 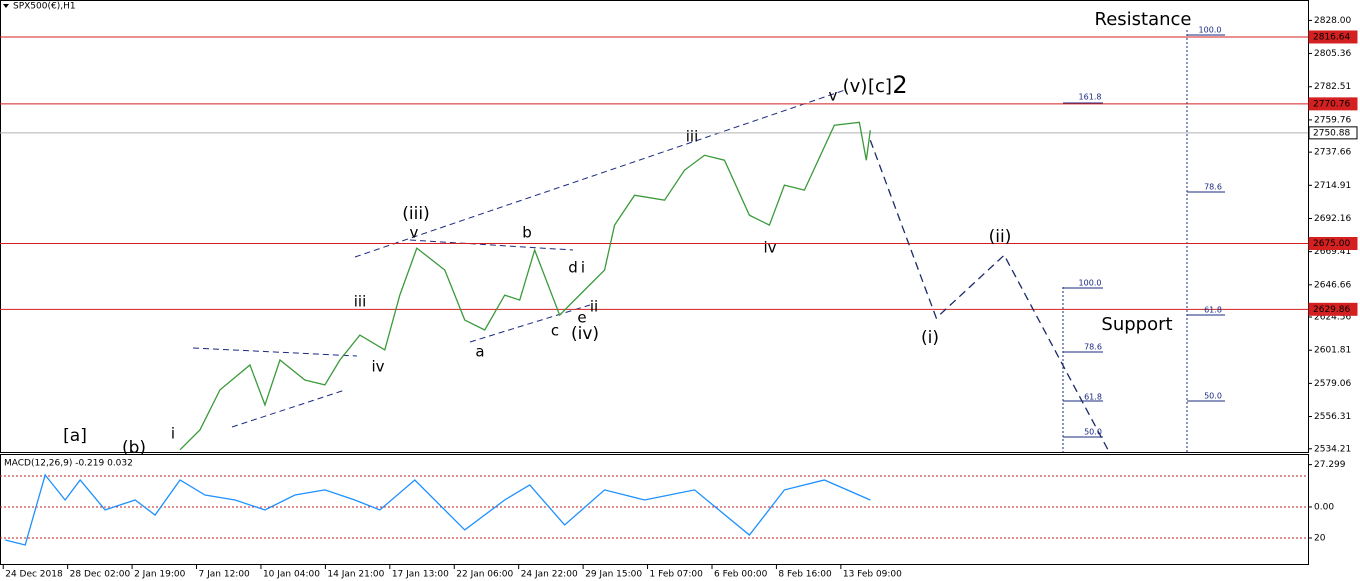 What do you see at coordinates (1332, 449) in the screenshot?
I see `y-tick-label: 2534.21` at bounding box center [1332, 449].